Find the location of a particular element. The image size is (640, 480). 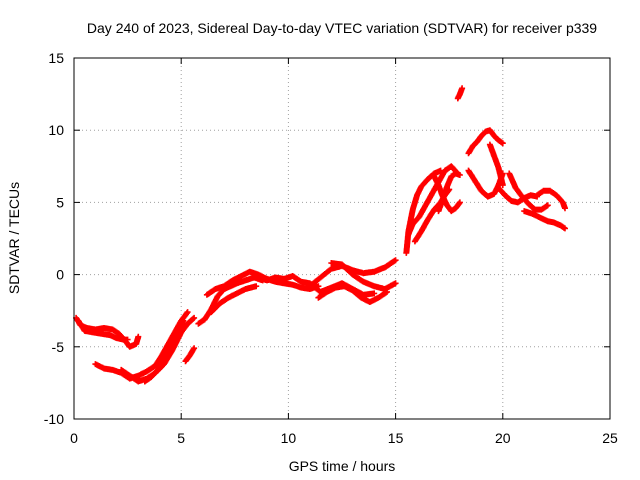

y-axis-label: SDTVAR / TECUs is located at coordinates (14, 238).